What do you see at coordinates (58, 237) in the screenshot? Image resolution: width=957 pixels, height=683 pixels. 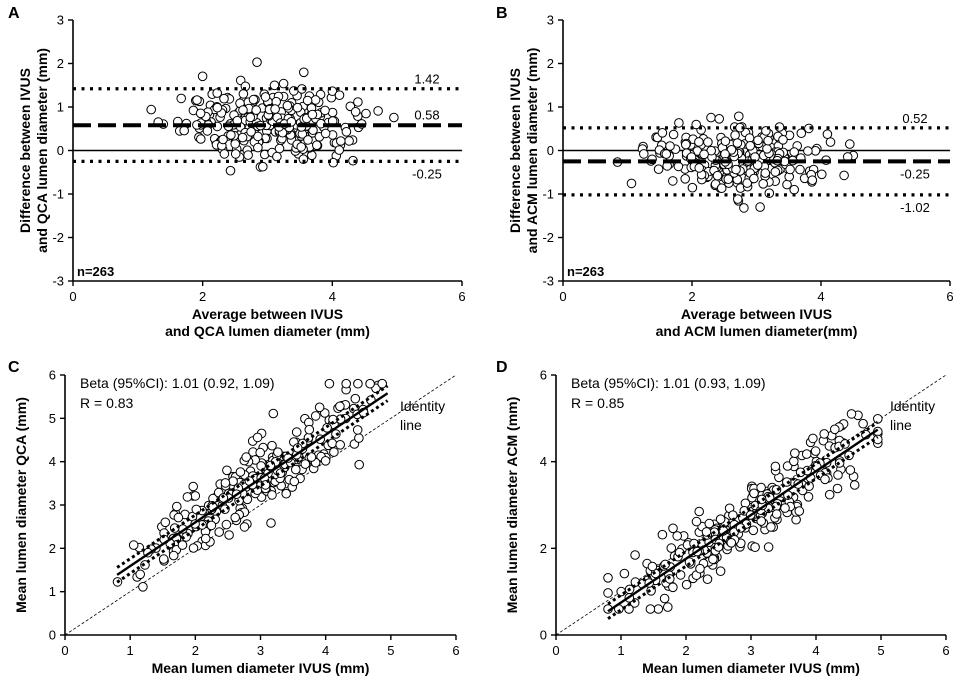 I see `y-tick-label: -2` at bounding box center [58, 237].